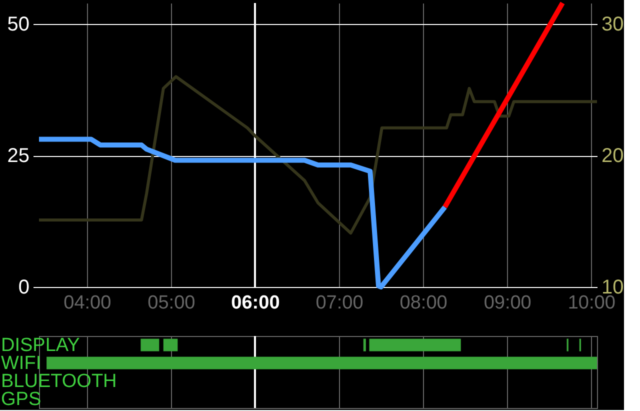  I want to click on x-tick-label: 08:00, so click(424, 303).